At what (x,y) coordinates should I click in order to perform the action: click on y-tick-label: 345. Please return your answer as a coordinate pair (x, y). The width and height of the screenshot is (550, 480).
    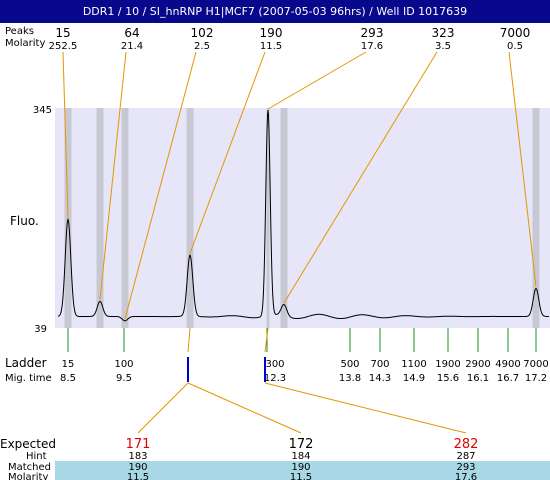
    Looking at the image, I should click on (42, 110).